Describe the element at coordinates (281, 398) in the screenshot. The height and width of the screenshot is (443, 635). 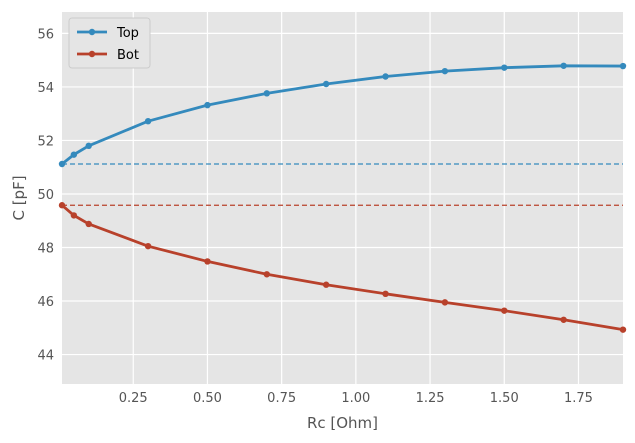
I see `x-tick-label: 0.75` at that location.